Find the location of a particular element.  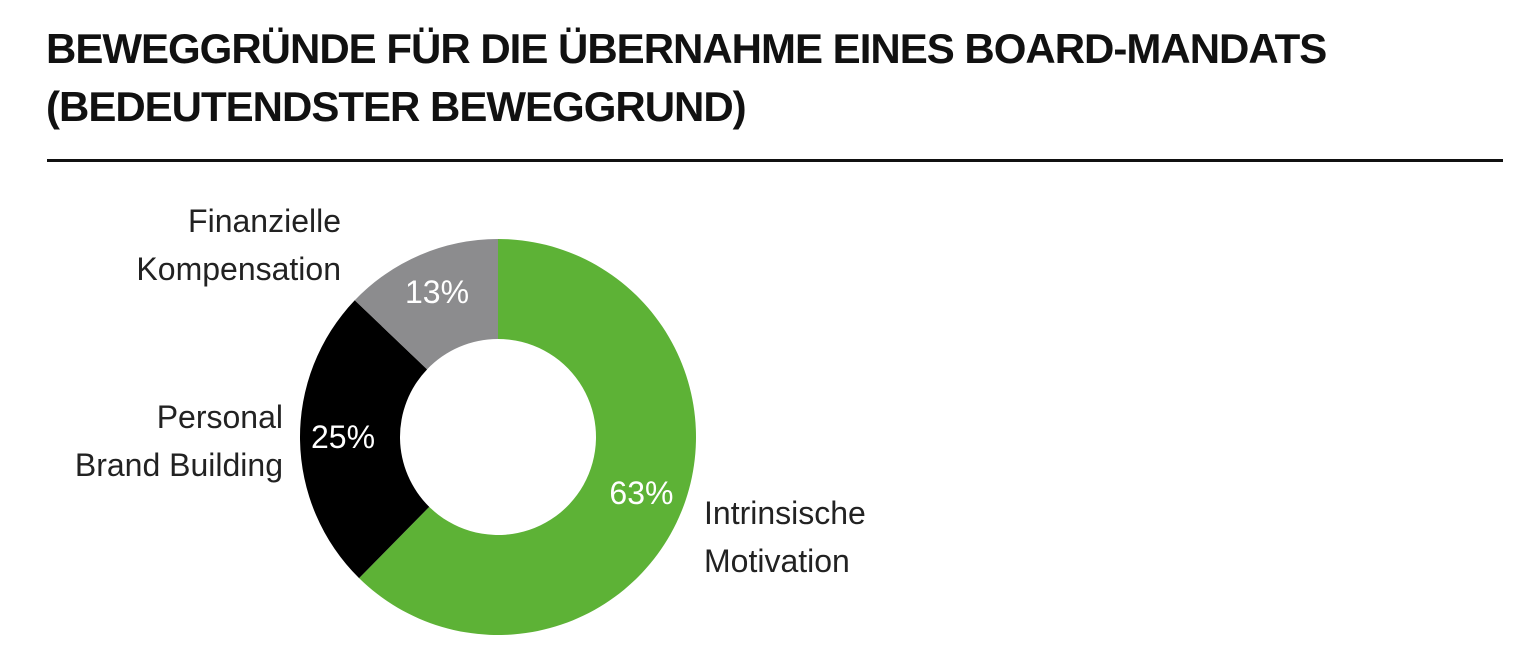

category-label: Finanzielle Kompensation is located at coordinates (238, 245).